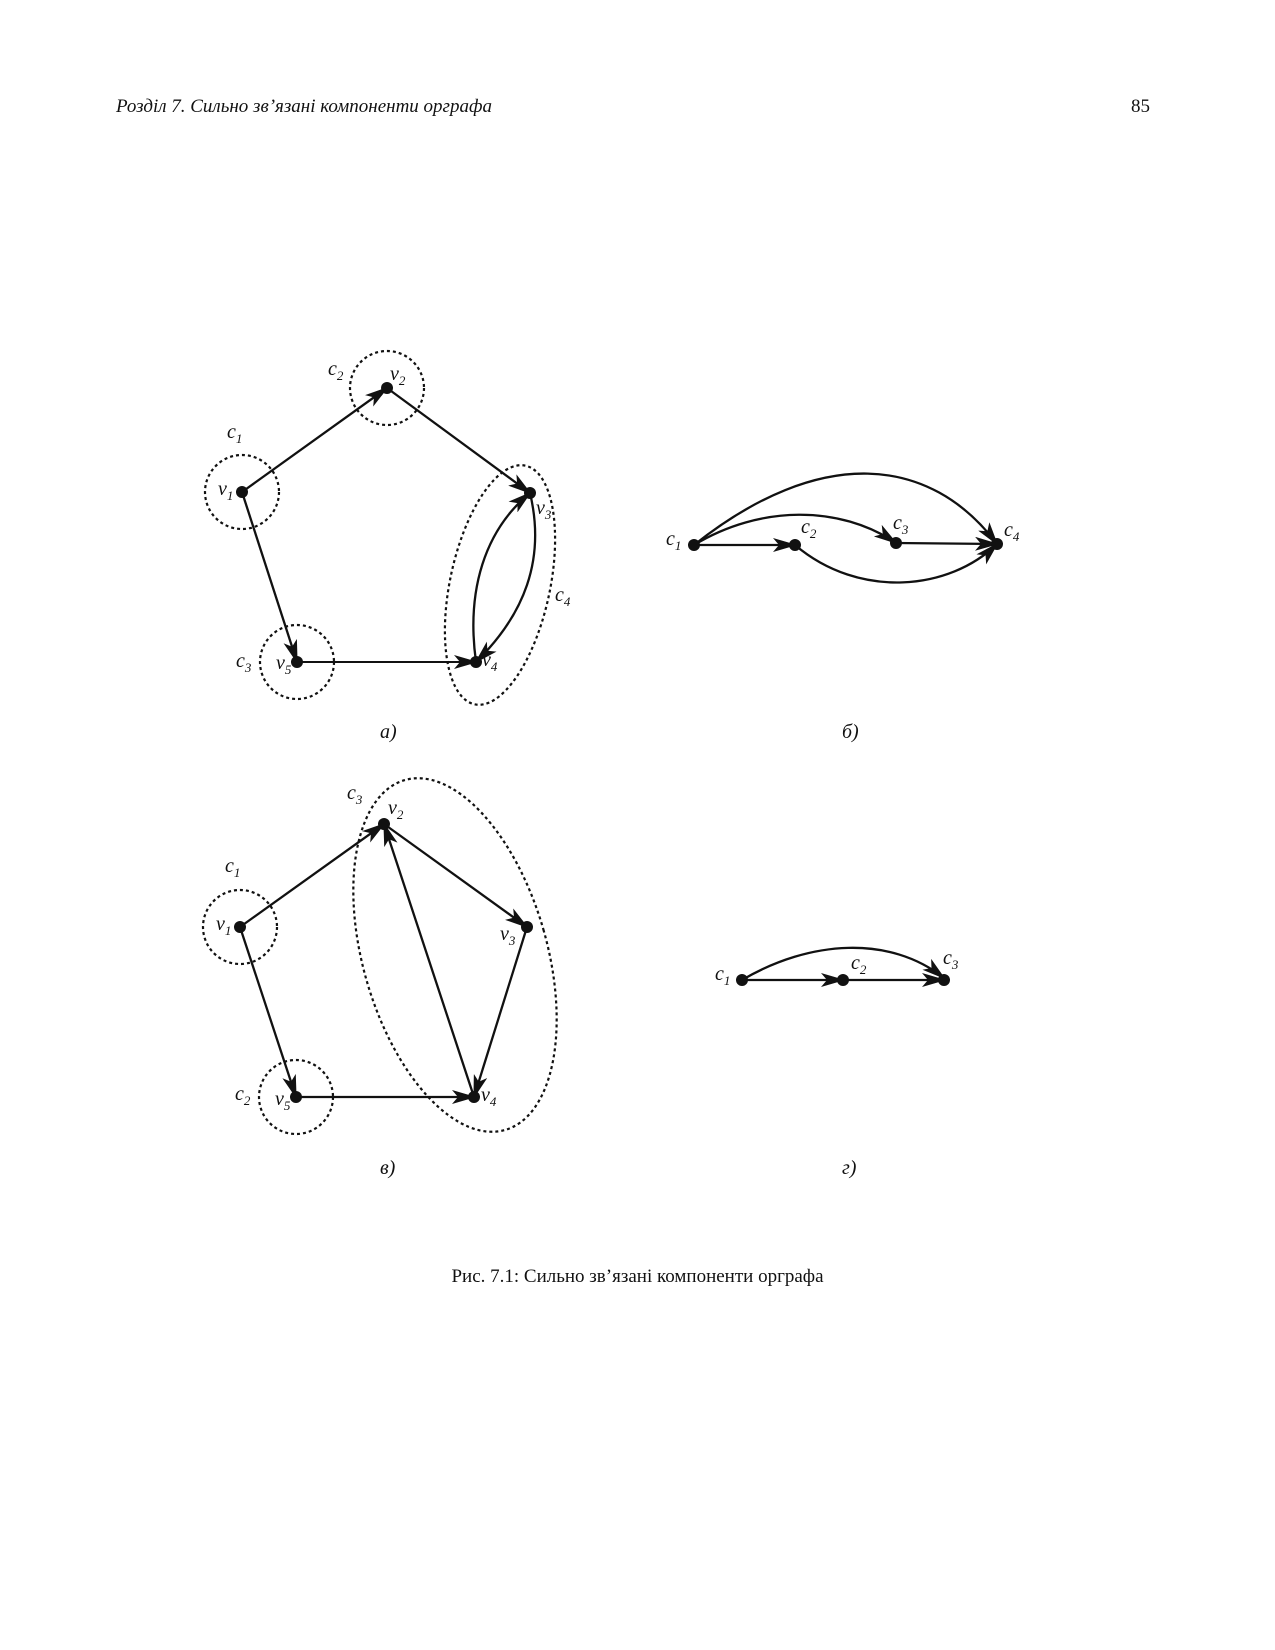 The image size is (1275, 1650). I want to click on page-number: 85, so click(1140, 106).